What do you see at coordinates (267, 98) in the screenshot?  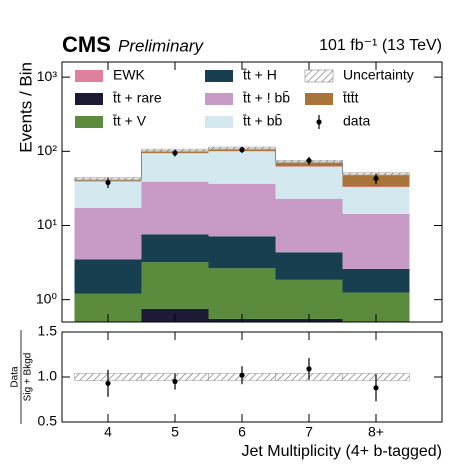 I see `legend-label: t̄t + ! bb̄` at bounding box center [267, 98].